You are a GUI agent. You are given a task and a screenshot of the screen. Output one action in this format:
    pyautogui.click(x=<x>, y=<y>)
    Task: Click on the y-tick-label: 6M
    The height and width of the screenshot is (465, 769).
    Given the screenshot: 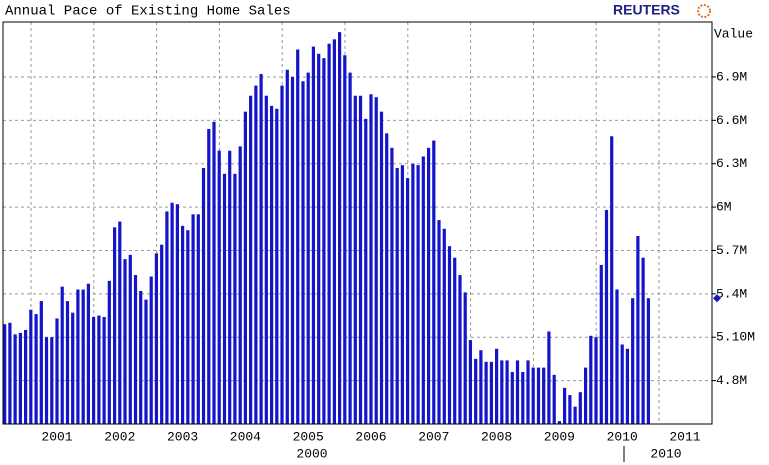 What is the action you would take?
    pyautogui.click(x=724, y=207)
    